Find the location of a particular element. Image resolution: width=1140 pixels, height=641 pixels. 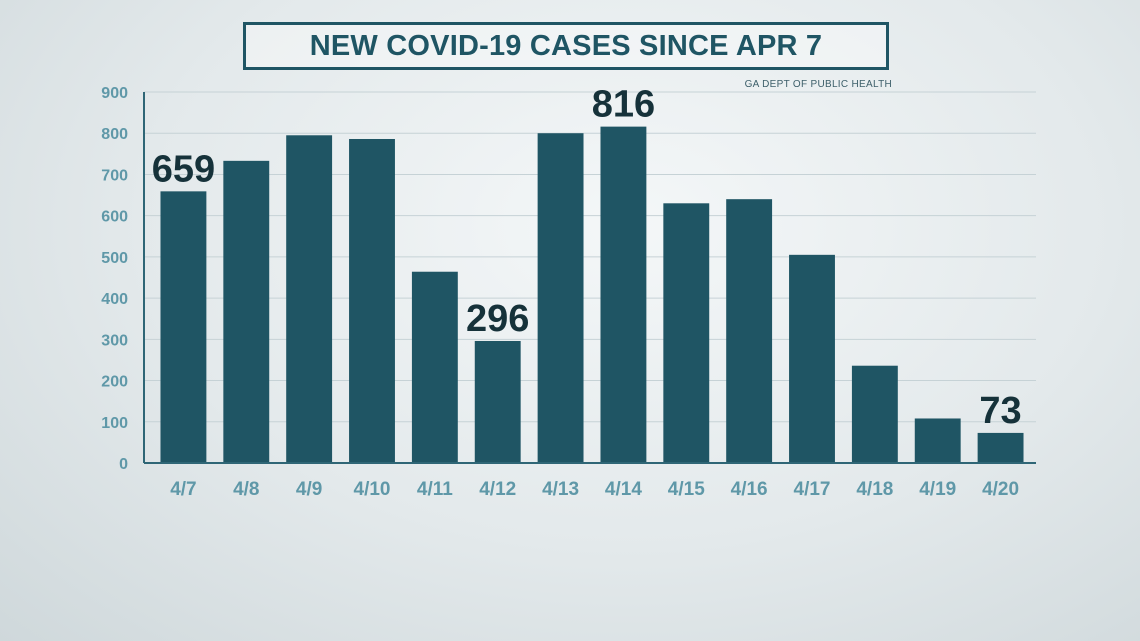

chart-title: NEW COVID-19 CASES SINCE APR 7 is located at coordinates (566, 45).